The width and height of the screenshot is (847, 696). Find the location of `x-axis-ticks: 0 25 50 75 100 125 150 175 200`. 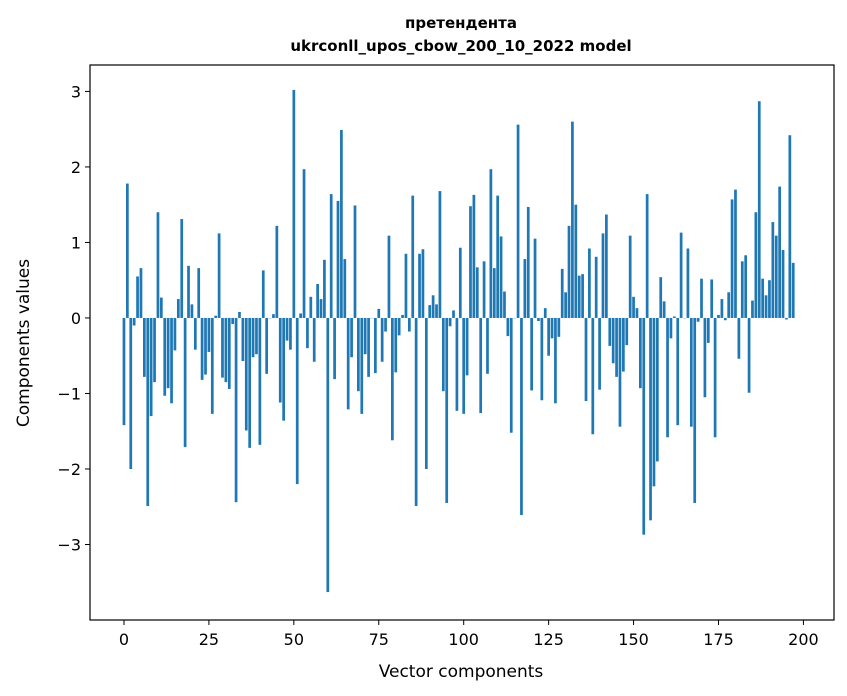

x-axis-ticks: 0 25 50 75 100 125 150 175 200 is located at coordinates (469, 634).